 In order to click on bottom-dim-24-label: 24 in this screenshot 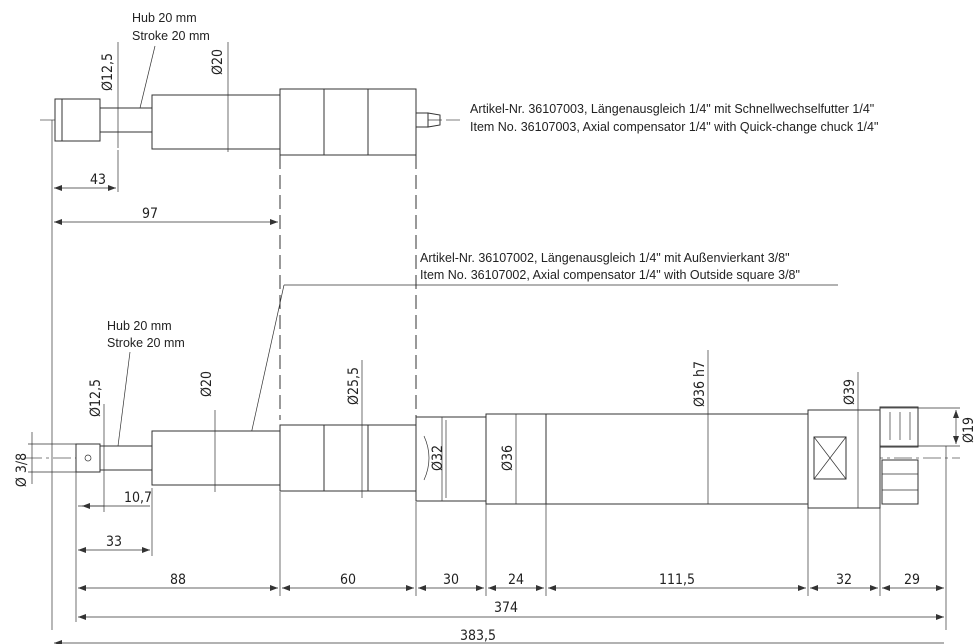, I will do `click(516, 580)`.